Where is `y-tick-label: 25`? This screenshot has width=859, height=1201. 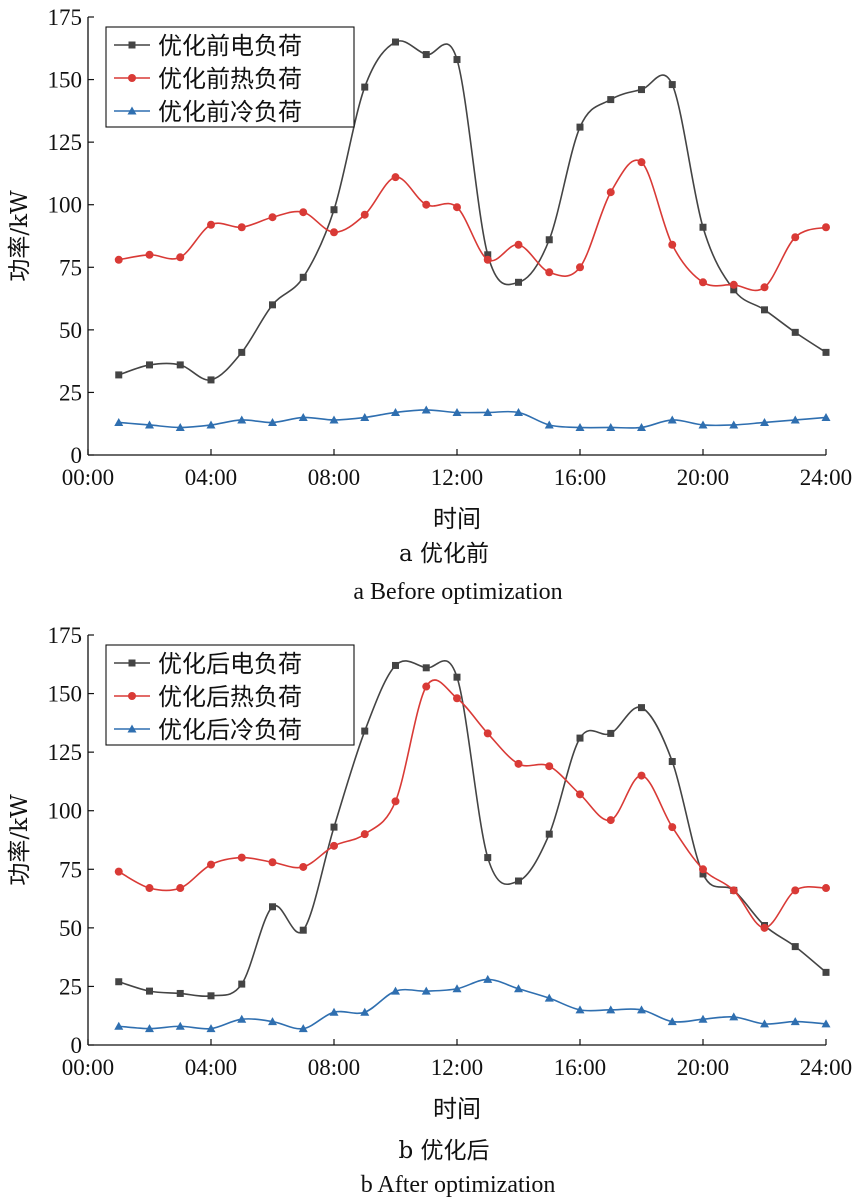
y-tick-label: 25 is located at coordinates (70, 392).